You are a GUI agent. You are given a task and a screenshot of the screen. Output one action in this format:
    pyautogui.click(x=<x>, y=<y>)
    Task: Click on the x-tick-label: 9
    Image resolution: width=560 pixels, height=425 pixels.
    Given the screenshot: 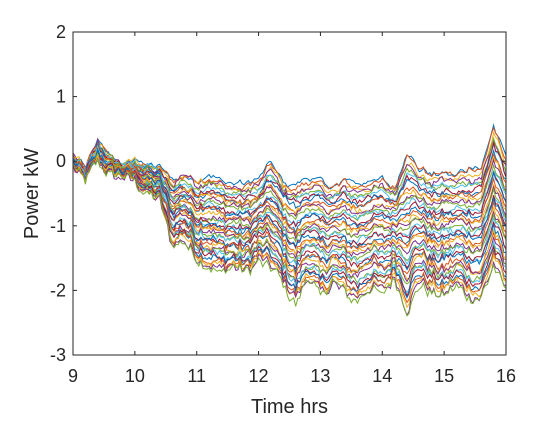 What is the action you would take?
    pyautogui.click(x=73, y=376)
    